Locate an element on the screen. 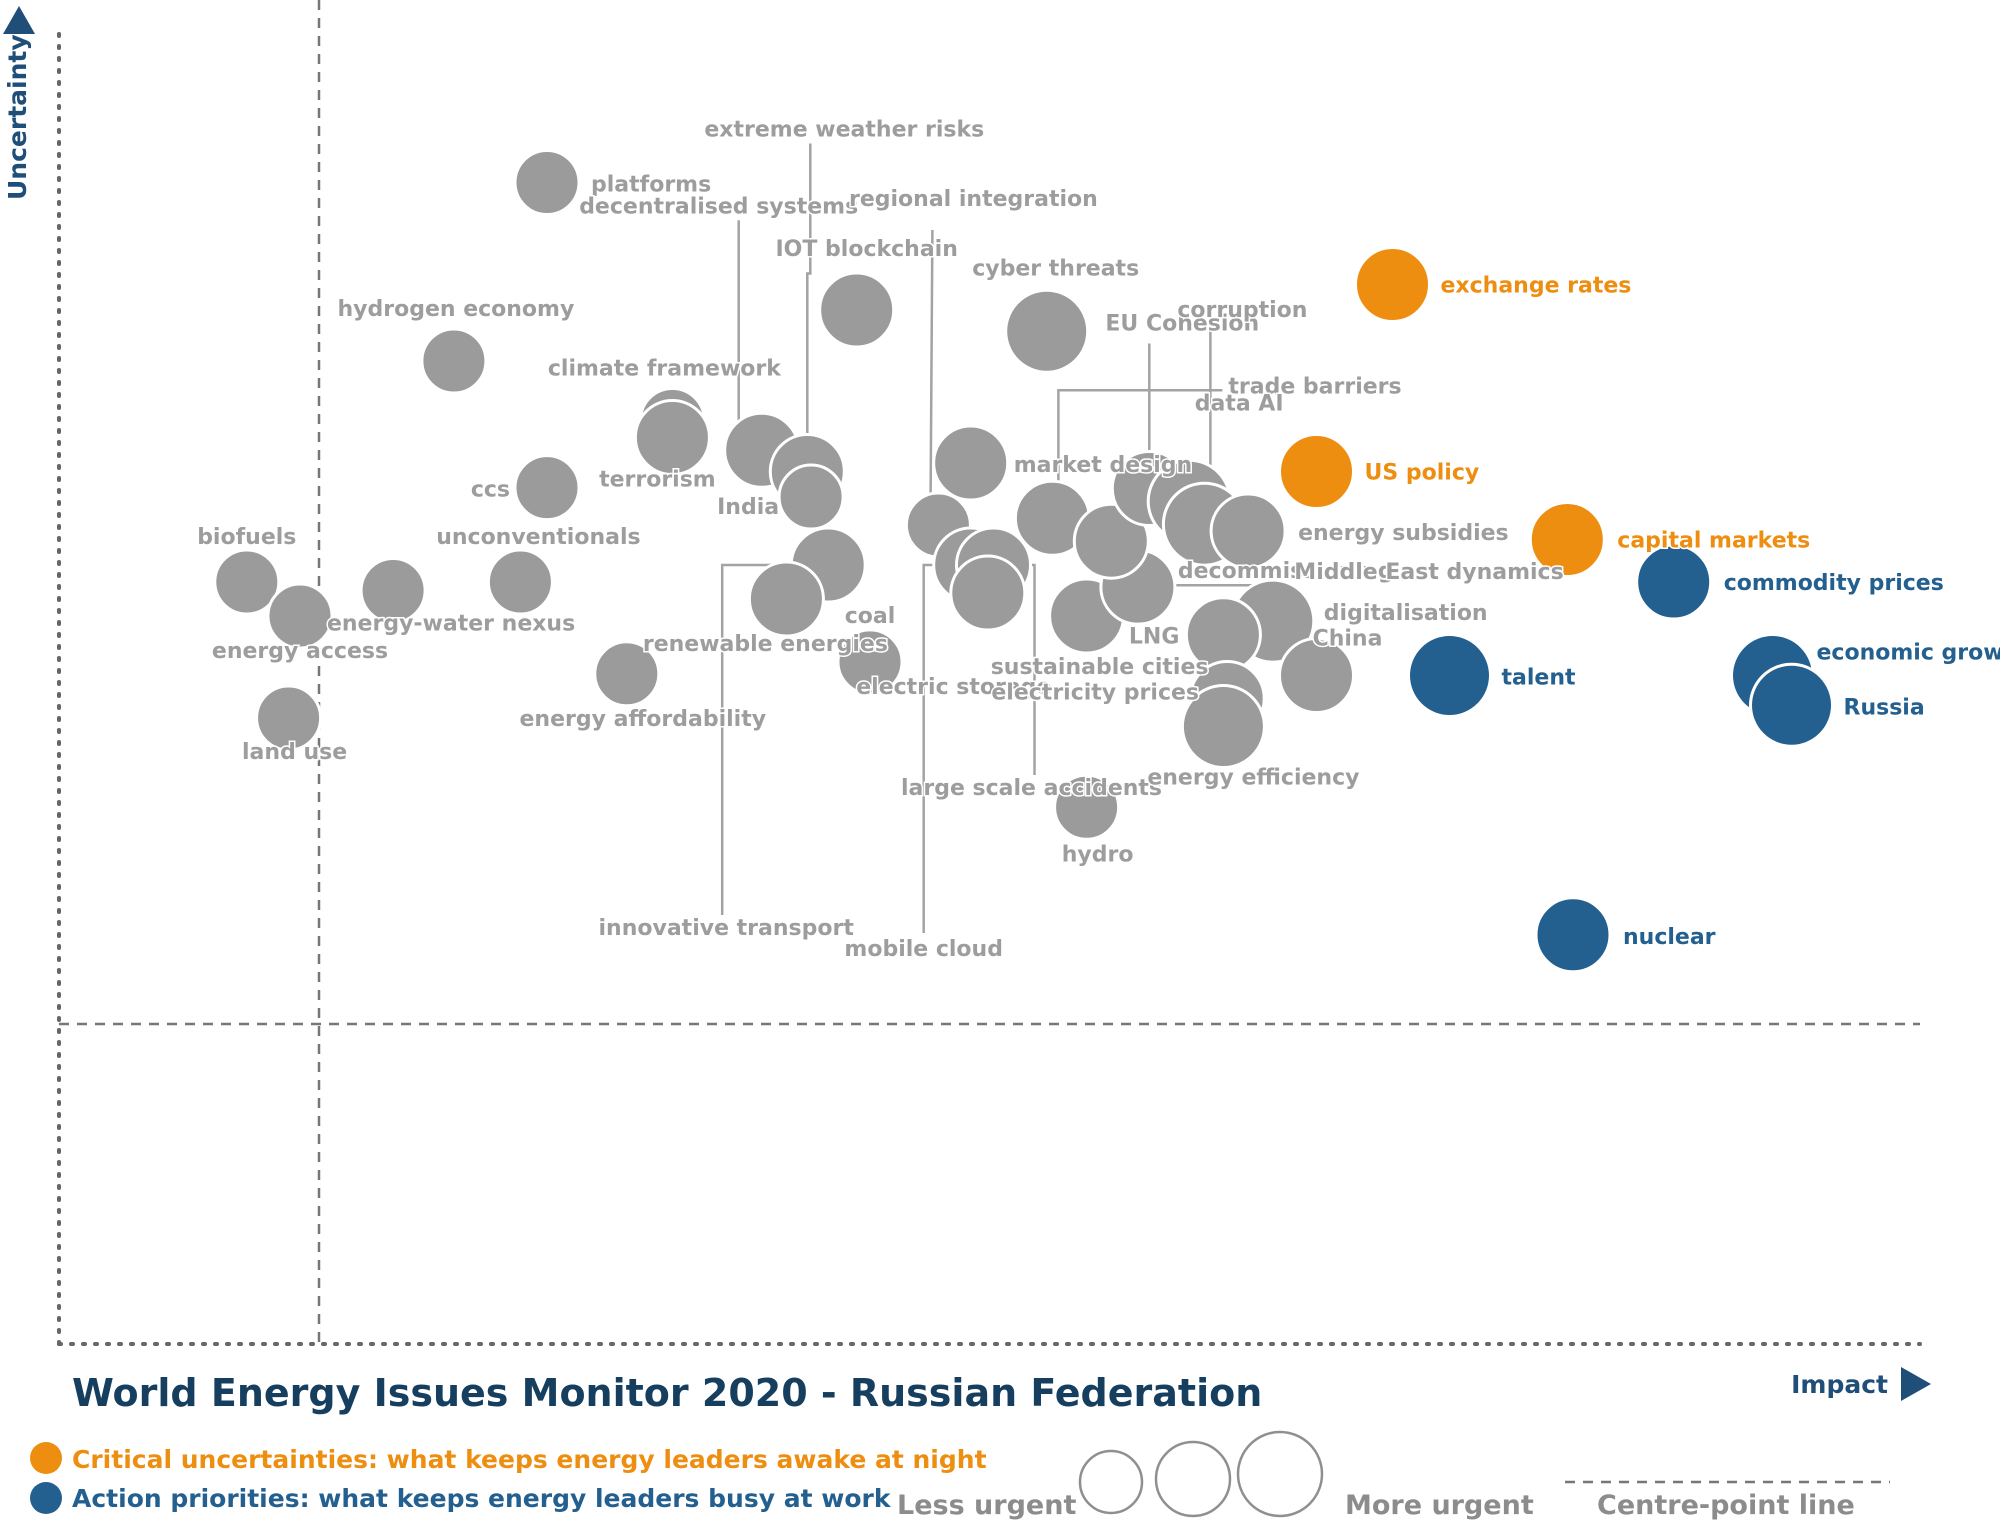 Image resolution: width=2000 pixels, height=1524 pixels. point-label-innovative-transport: innovative transport is located at coordinates (727, 928).